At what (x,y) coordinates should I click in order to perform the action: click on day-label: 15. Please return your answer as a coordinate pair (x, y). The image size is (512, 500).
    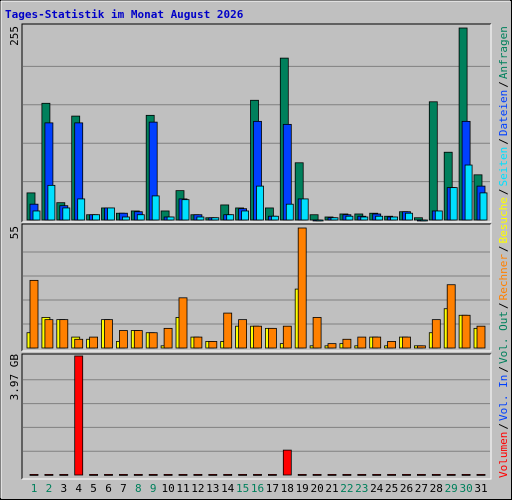
    Looking at the image, I should click on (242, 488).